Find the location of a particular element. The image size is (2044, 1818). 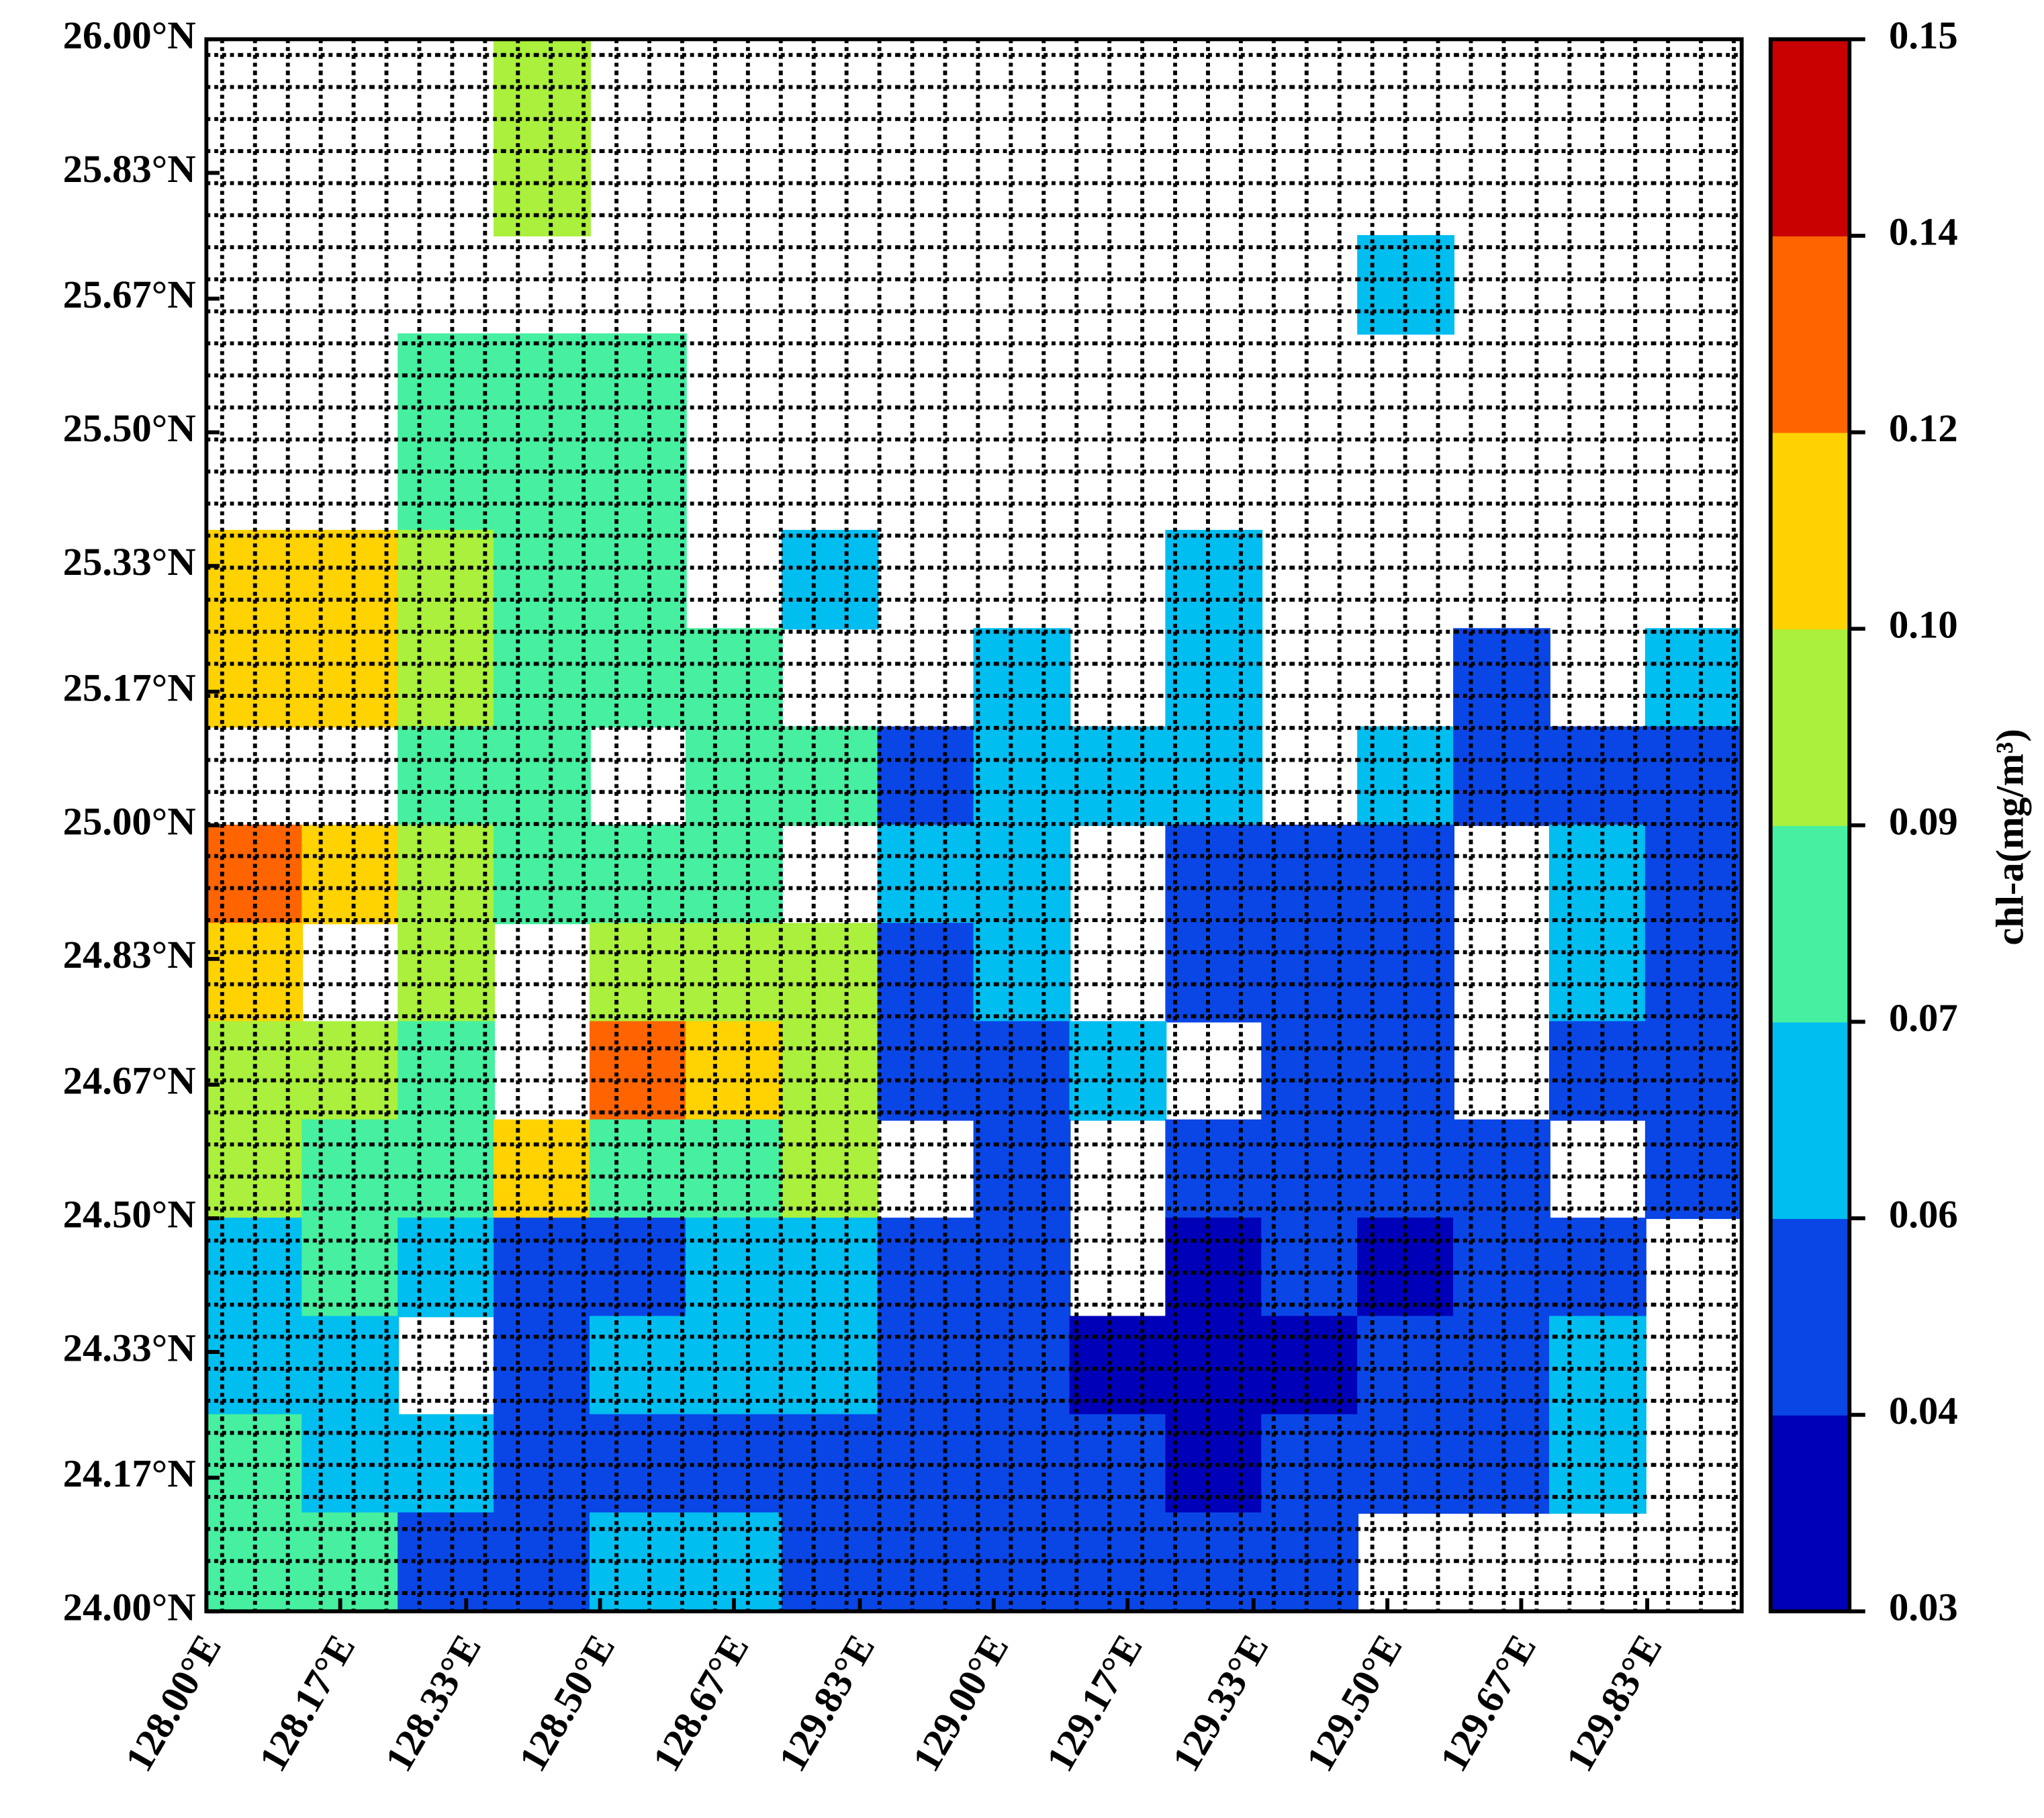

colorbar-tick-label: 0.10 is located at coordinates (1923, 625).